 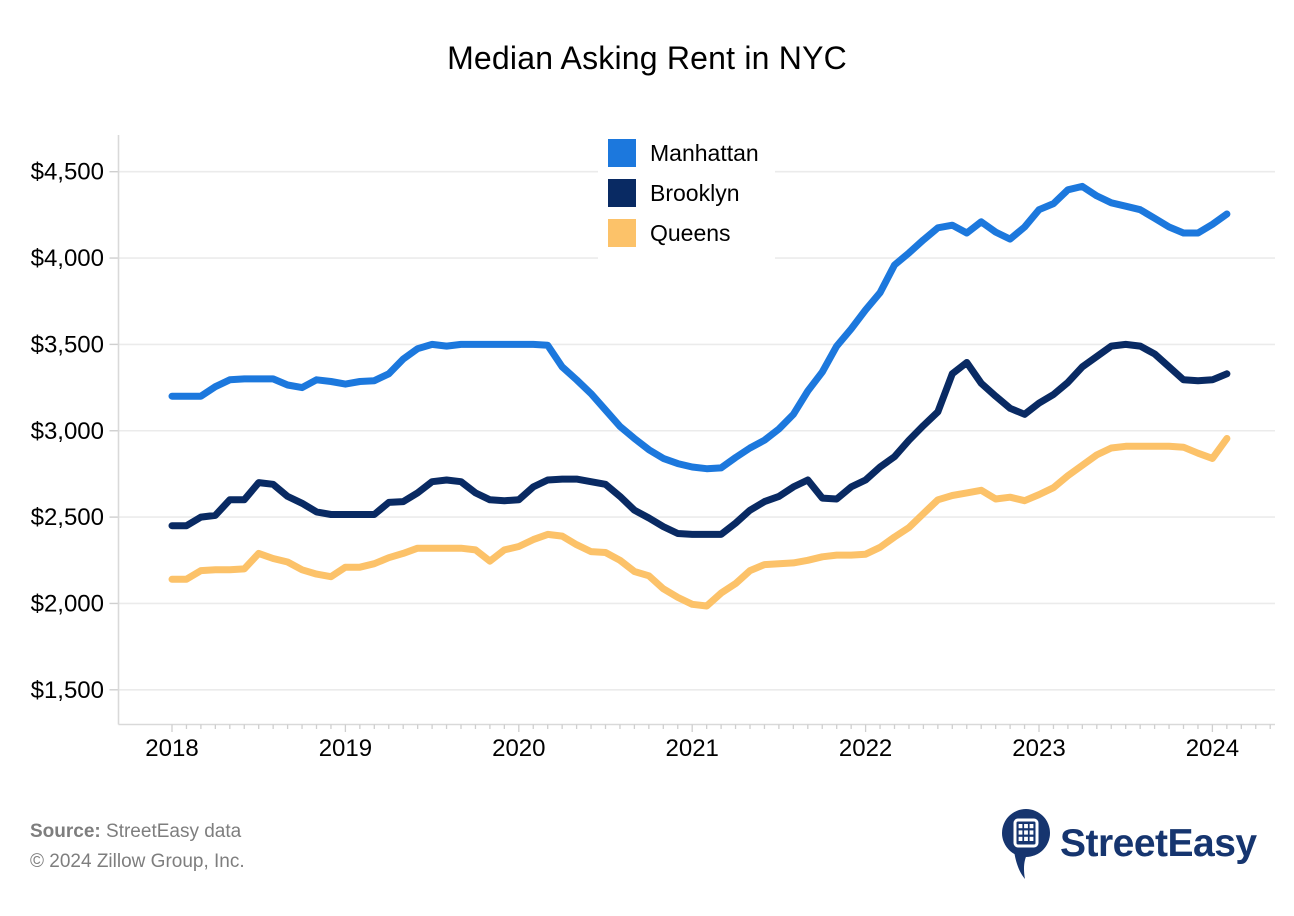 What do you see at coordinates (67, 258) in the screenshot?
I see `y-tick-label: $4,000` at bounding box center [67, 258].